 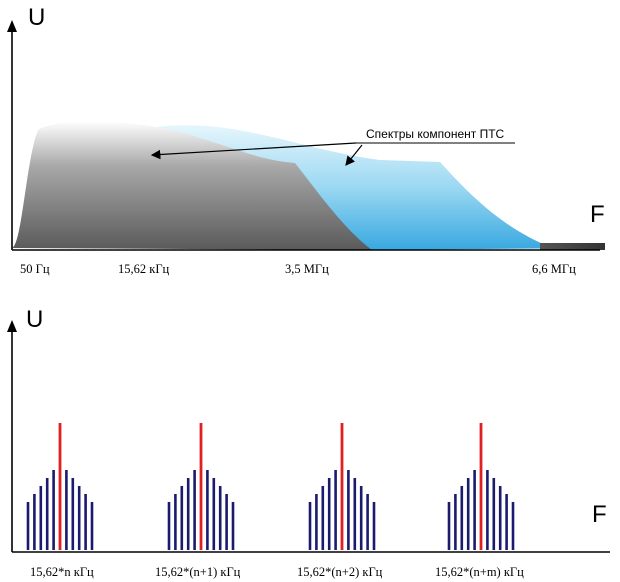 I want to click on top-y-axis-arrow, so click(x=12, y=26).